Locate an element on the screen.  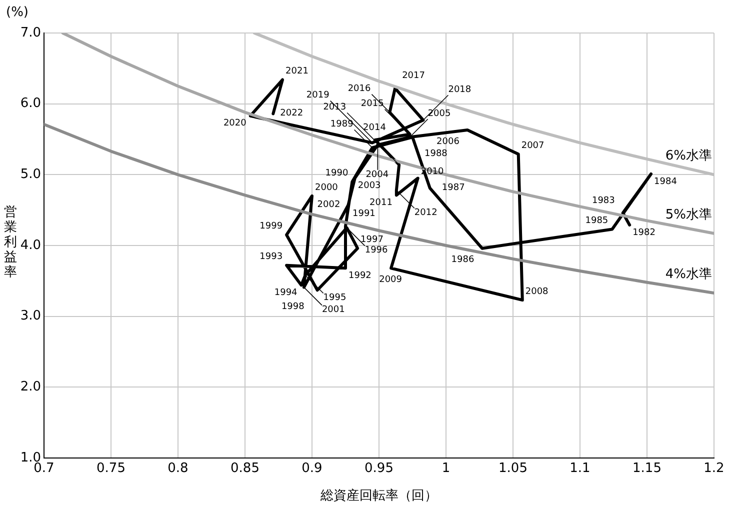
y-tick-label: 6.0 is located at coordinates (30, 104).